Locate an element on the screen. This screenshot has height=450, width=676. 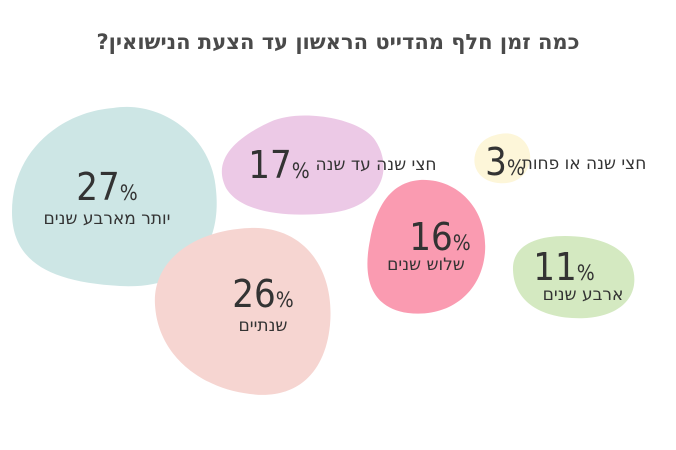
category-label: חצי שנה או פחות is located at coordinates (584, 164).